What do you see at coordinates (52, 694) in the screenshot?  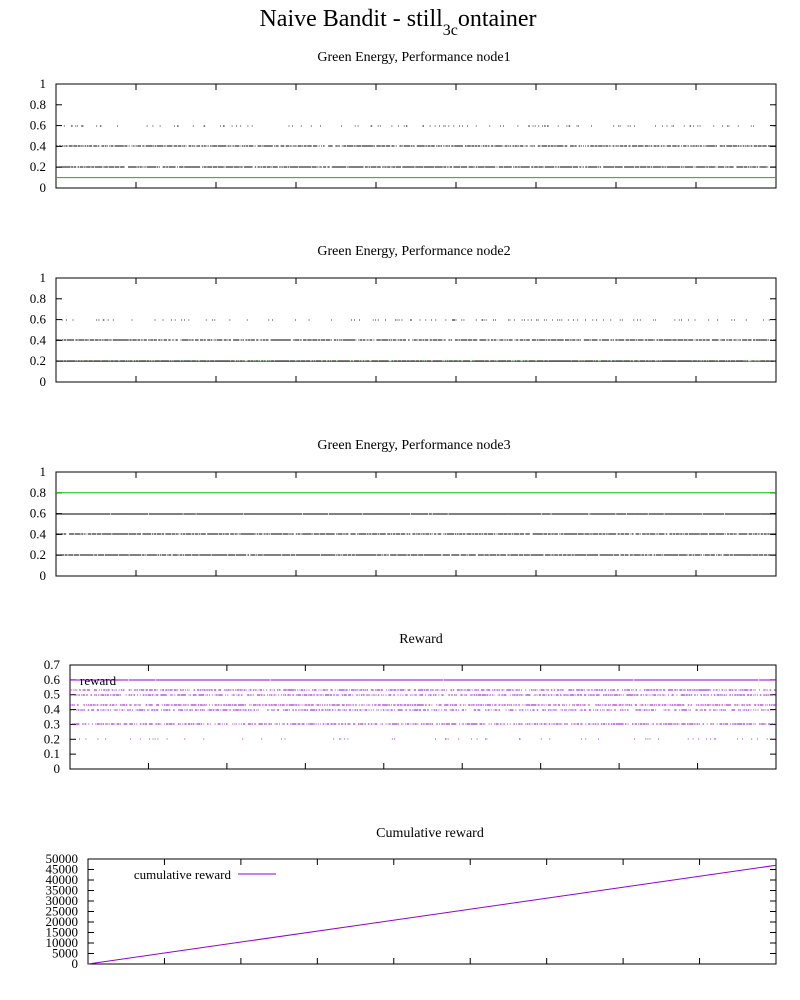 I see `y-tick-label: 0.5` at bounding box center [52, 694].